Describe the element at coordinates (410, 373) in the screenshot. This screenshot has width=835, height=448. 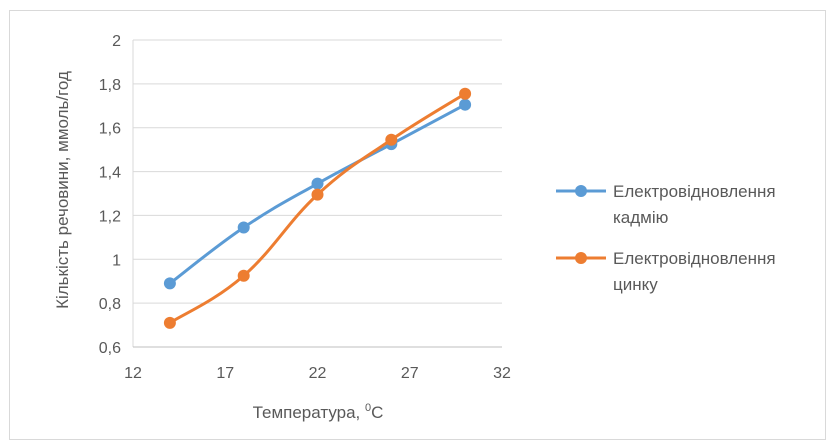
I see `x-tick-label: 27` at that location.